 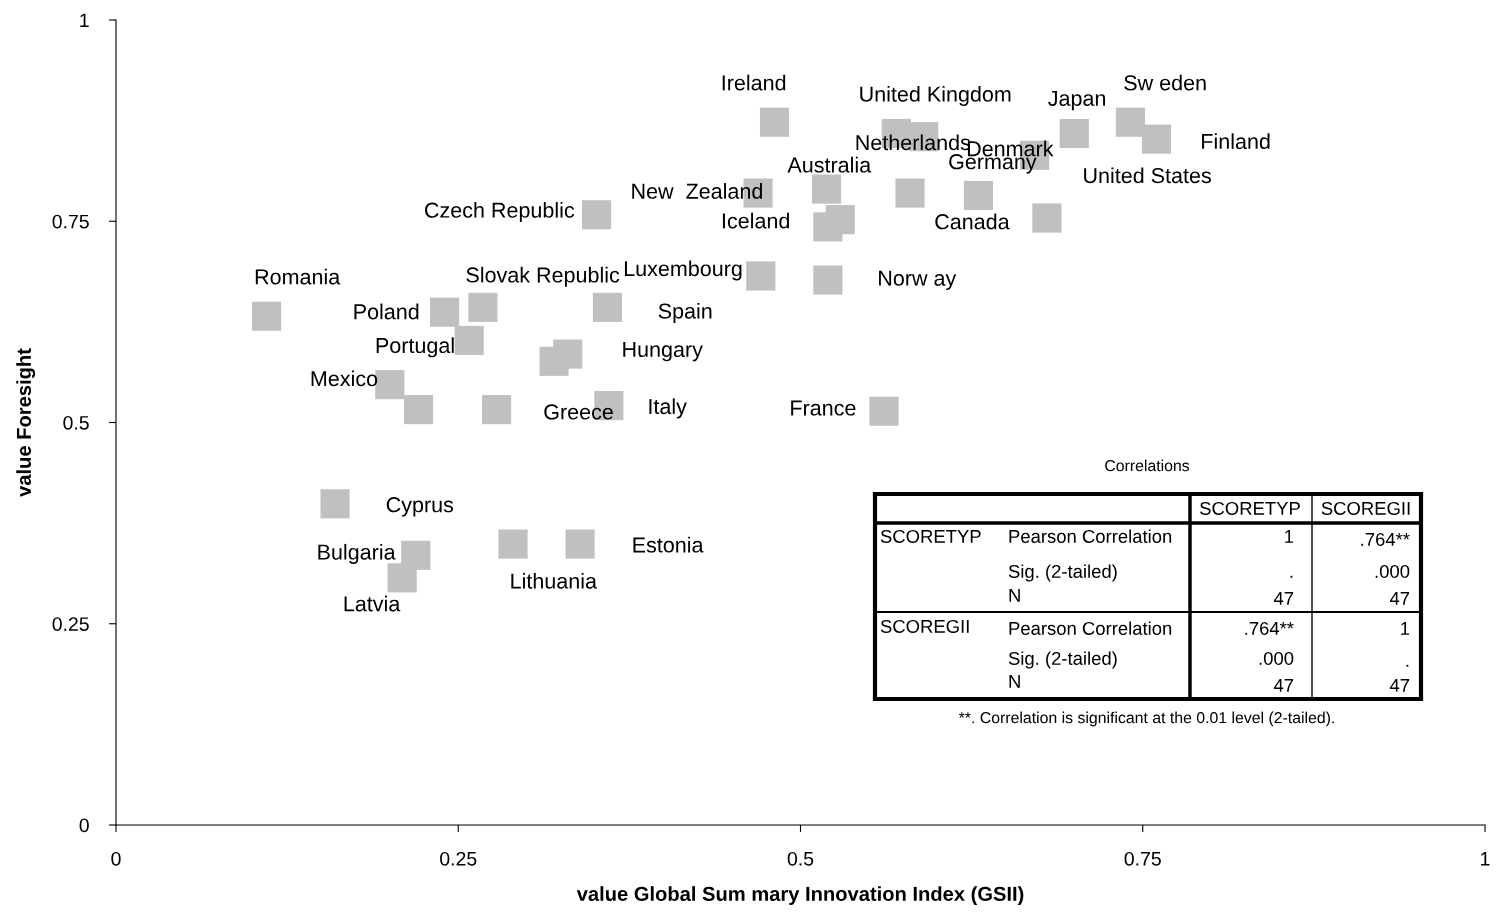 I want to click on annotation: Ireland, so click(x=754, y=82).